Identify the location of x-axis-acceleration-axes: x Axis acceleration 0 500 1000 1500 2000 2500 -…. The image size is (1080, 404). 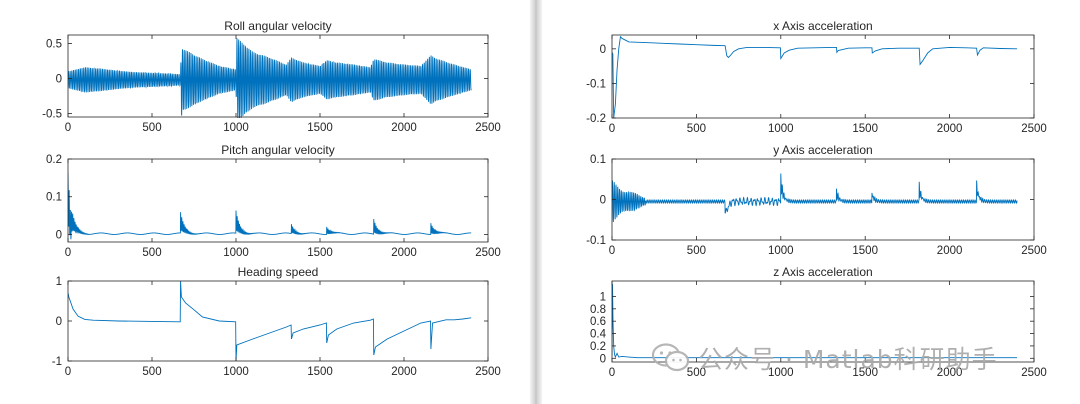
(816, 77).